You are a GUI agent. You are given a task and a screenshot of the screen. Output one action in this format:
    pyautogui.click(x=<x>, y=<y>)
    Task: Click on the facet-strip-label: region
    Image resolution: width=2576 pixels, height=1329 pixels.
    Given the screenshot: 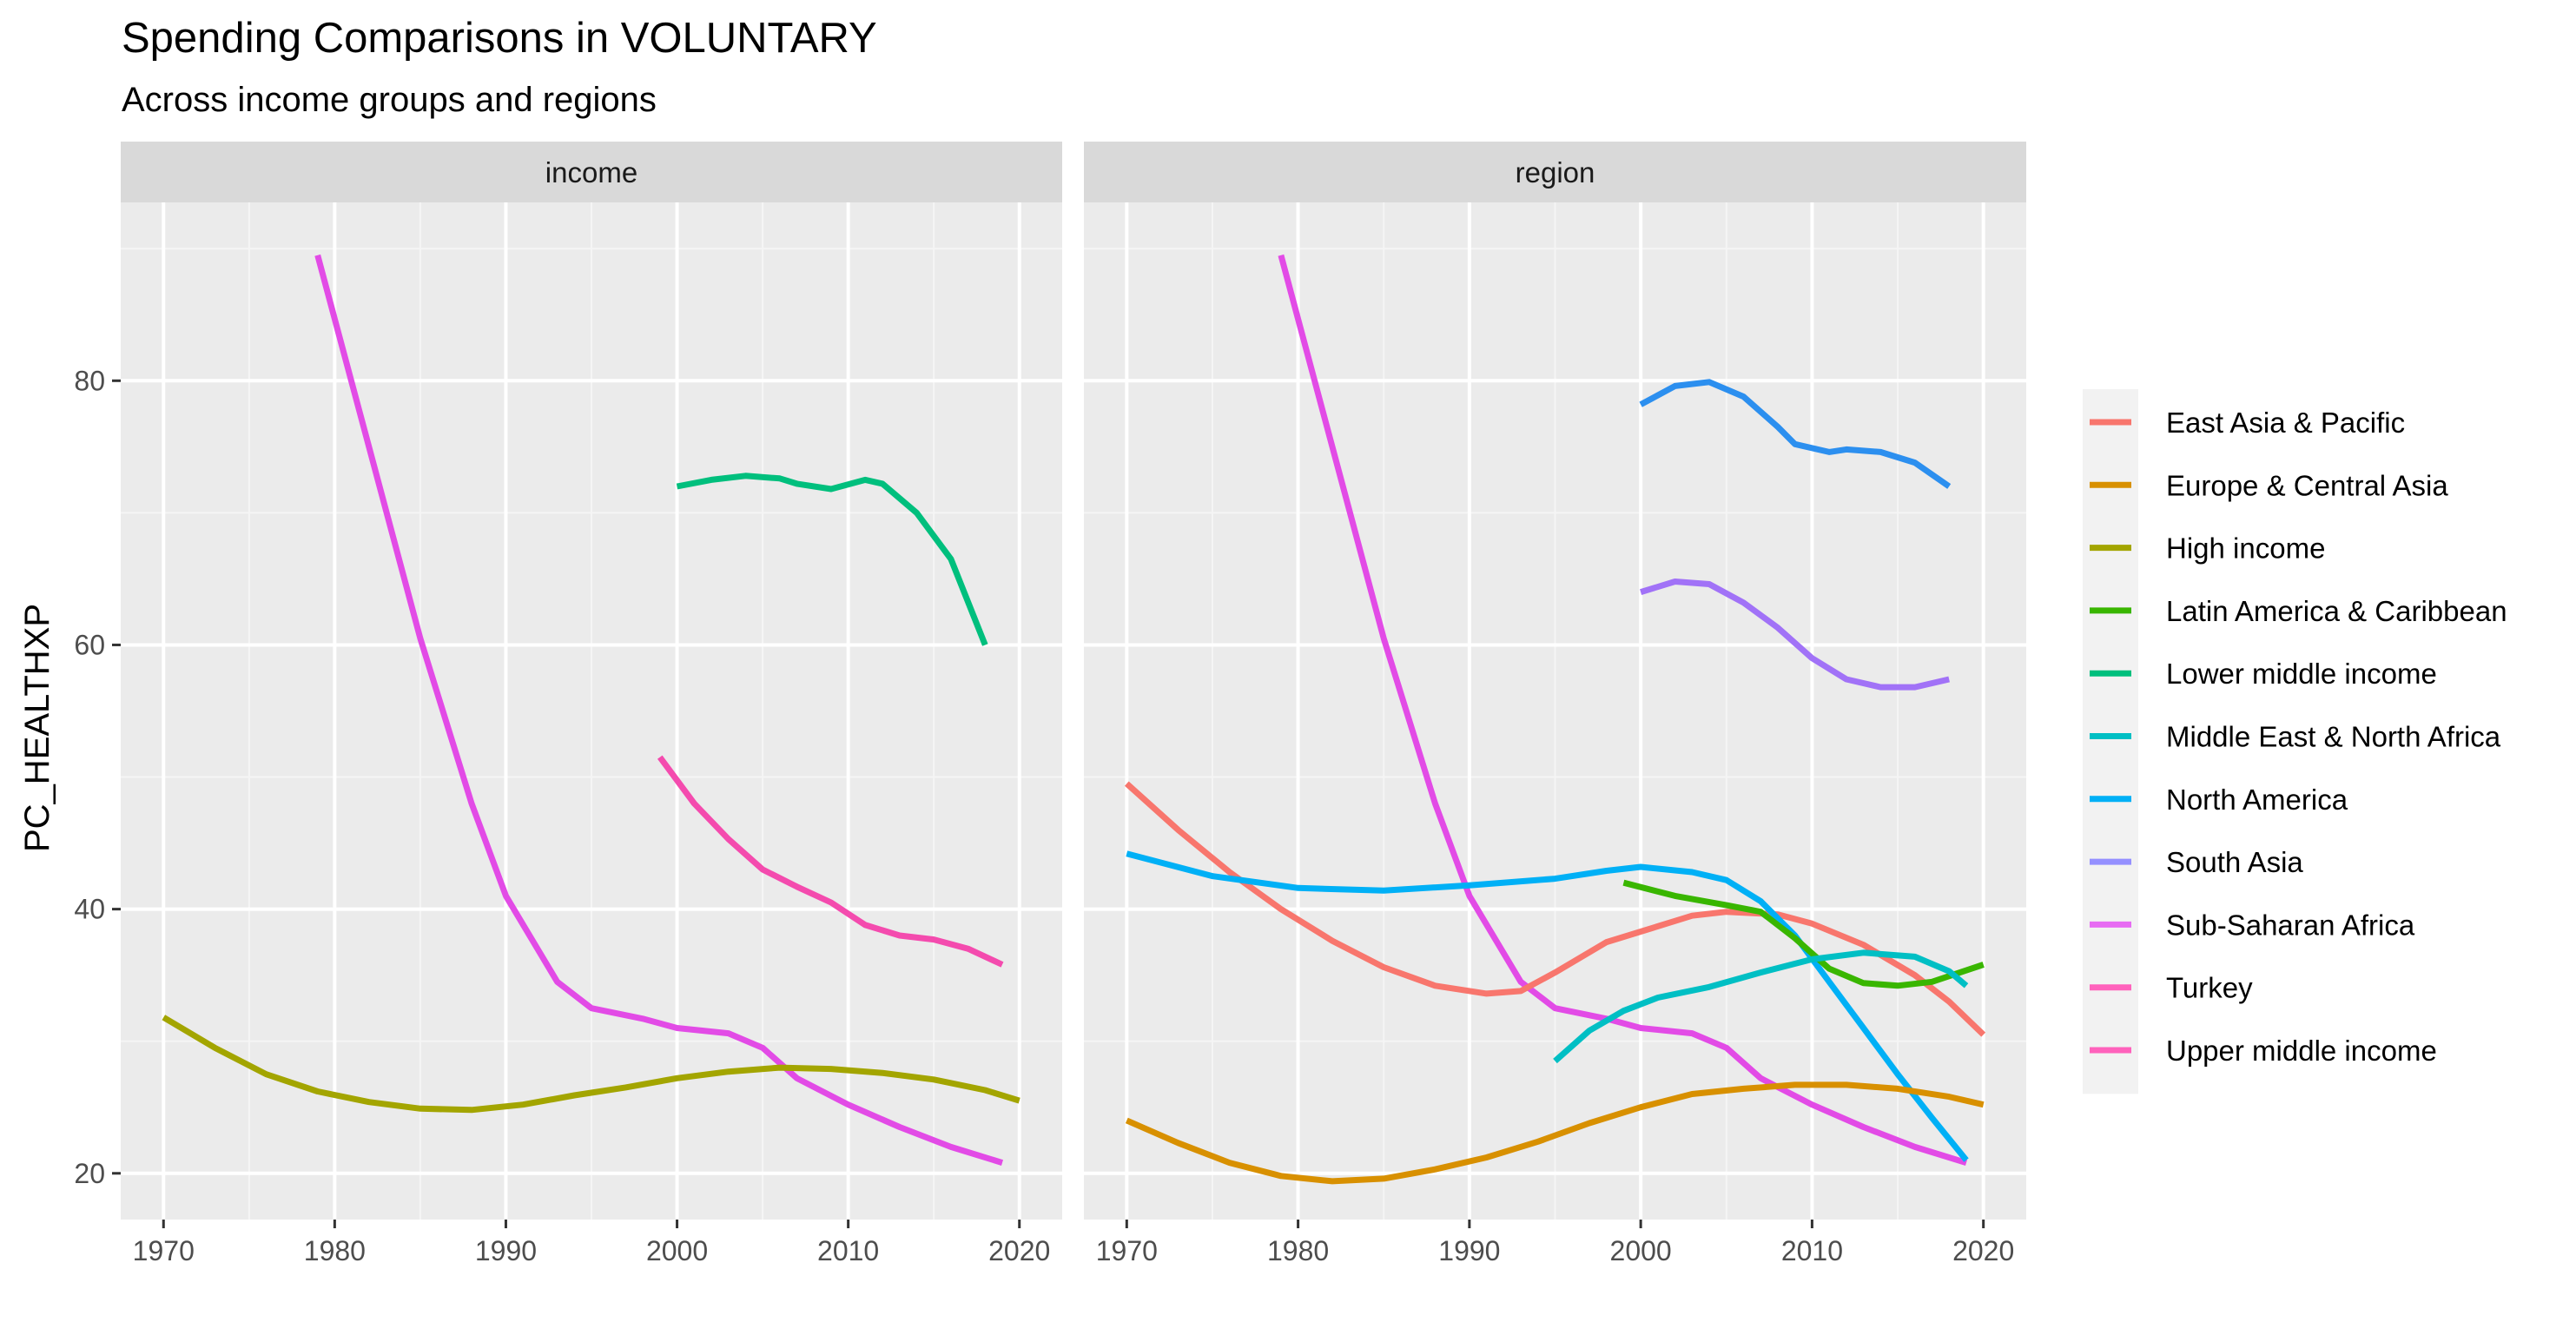 What is the action you would take?
    pyautogui.click(x=1556, y=172)
    